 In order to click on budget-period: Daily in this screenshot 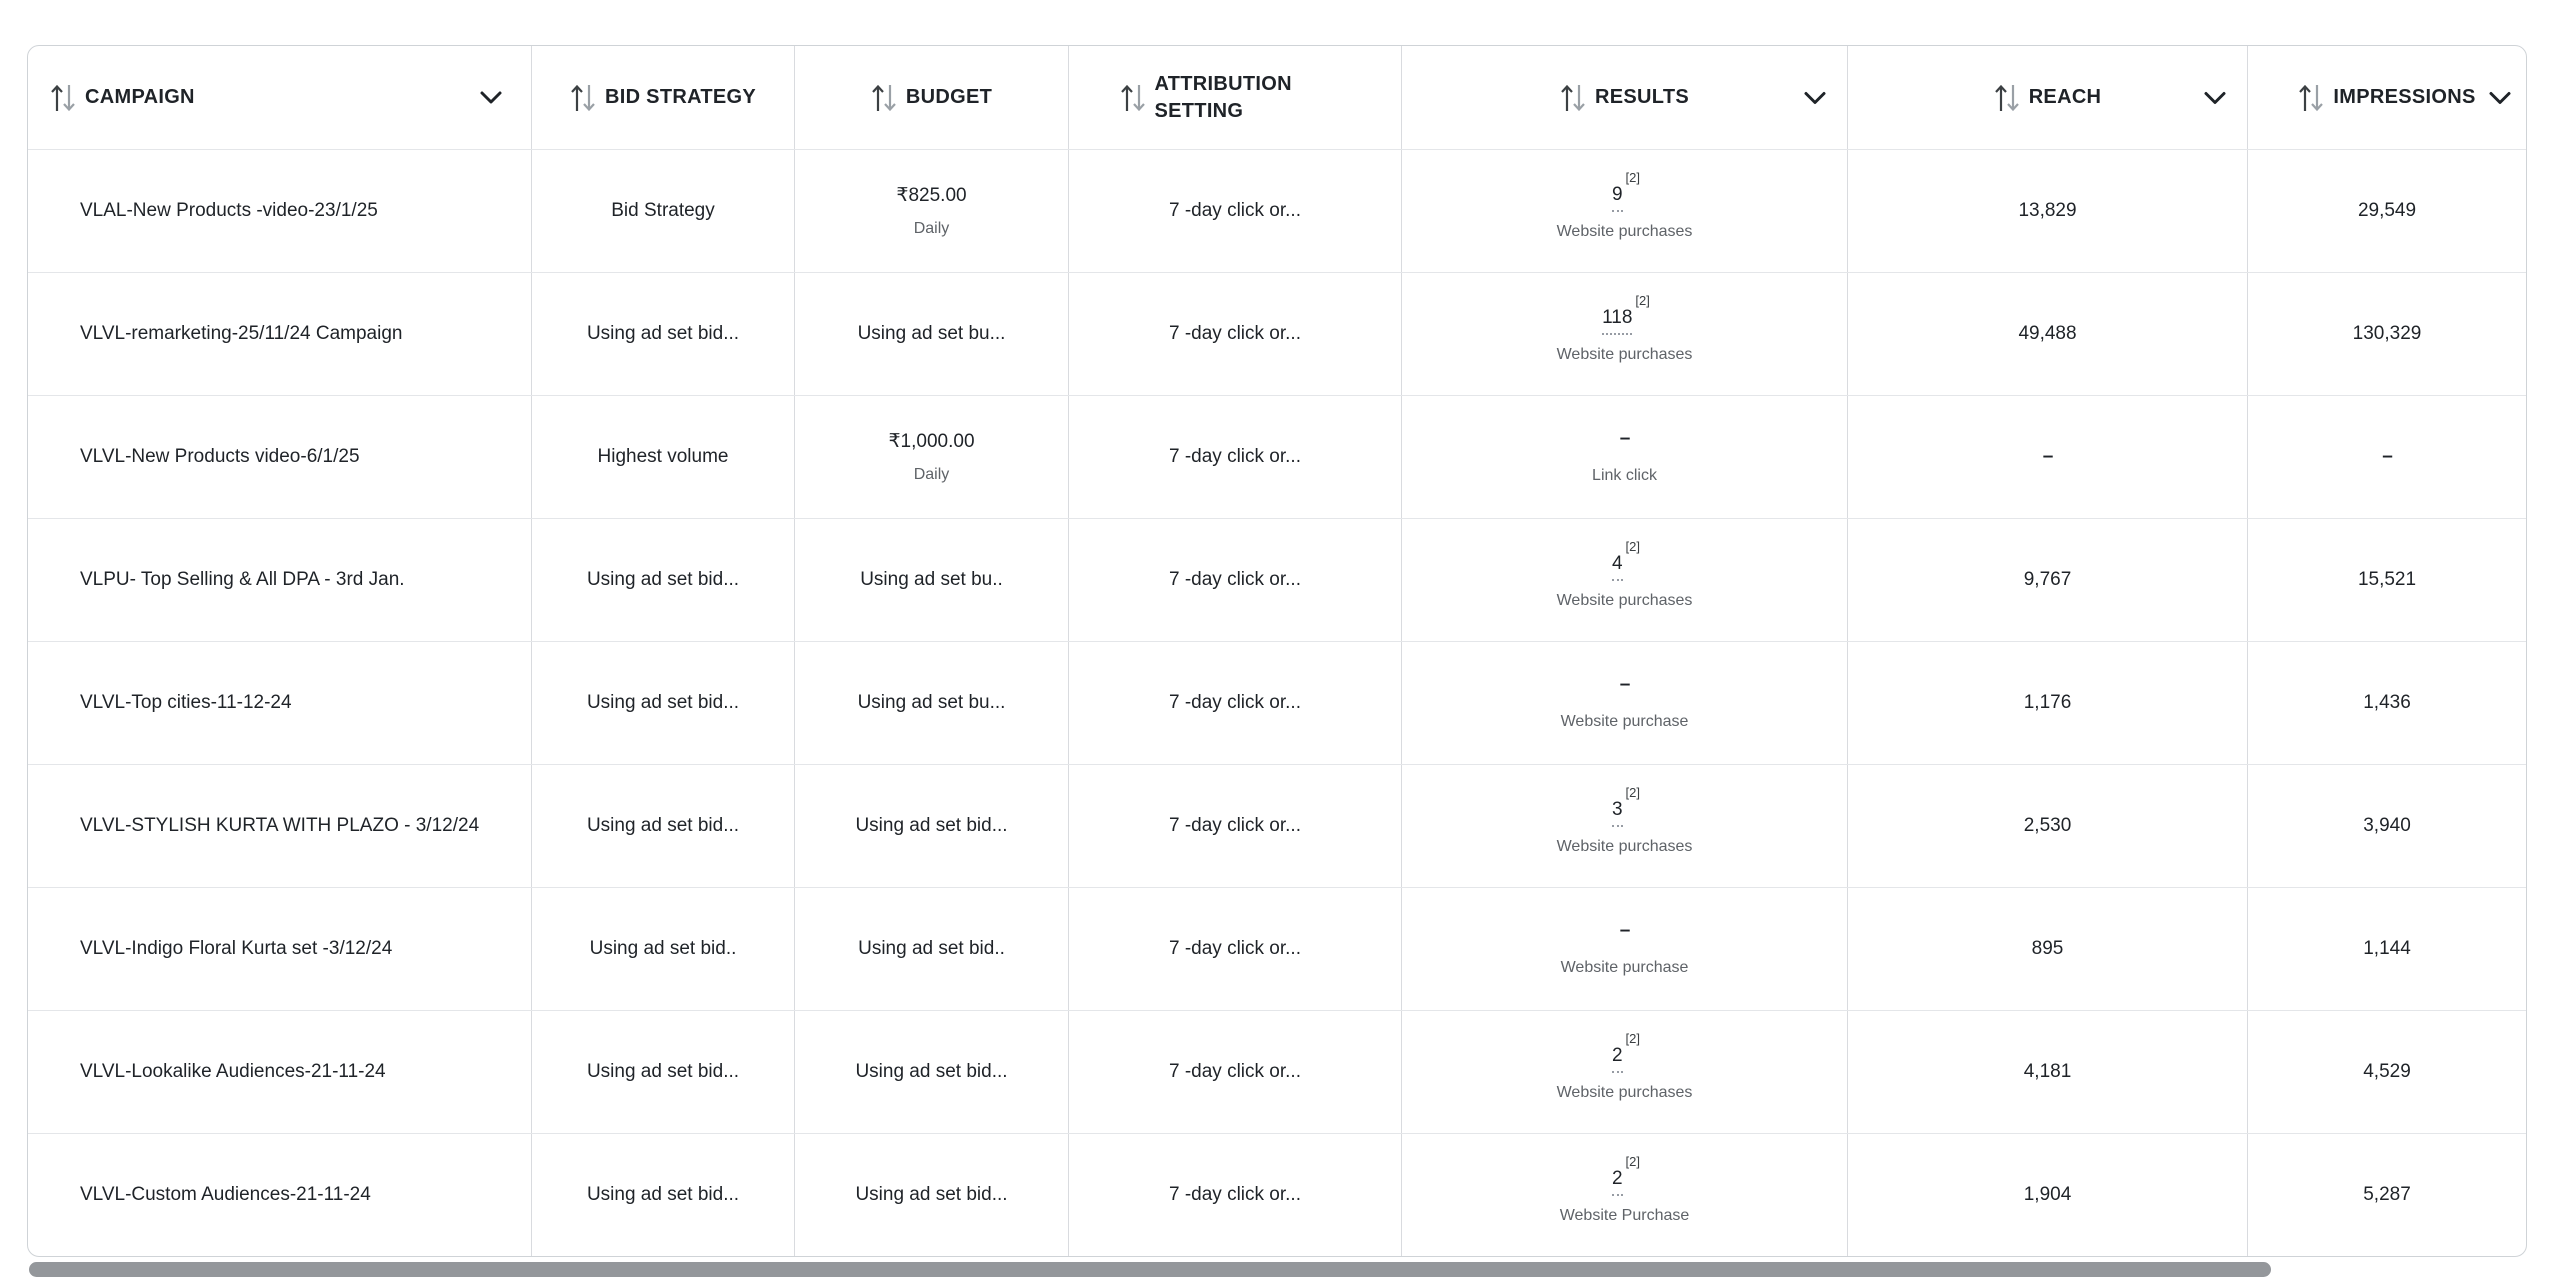, I will do `click(931, 474)`.